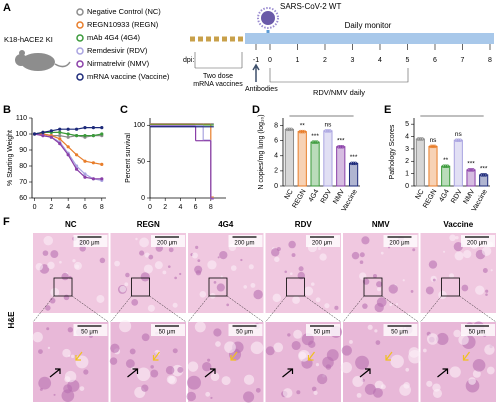 This screenshot has width=500, height=407. Describe the element at coordinates (276, 156) in the screenshot. I see `y-tick-label: 4` at that location.